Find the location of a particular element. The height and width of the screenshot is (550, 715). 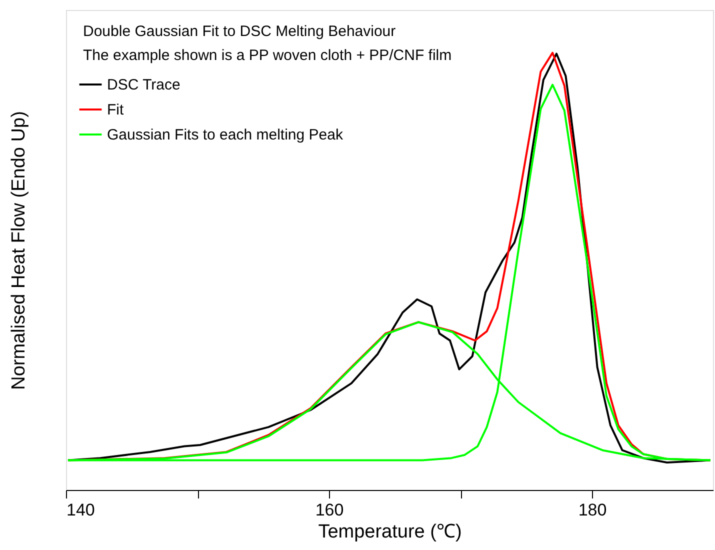

x-tick-label: 160 is located at coordinates (329, 510).